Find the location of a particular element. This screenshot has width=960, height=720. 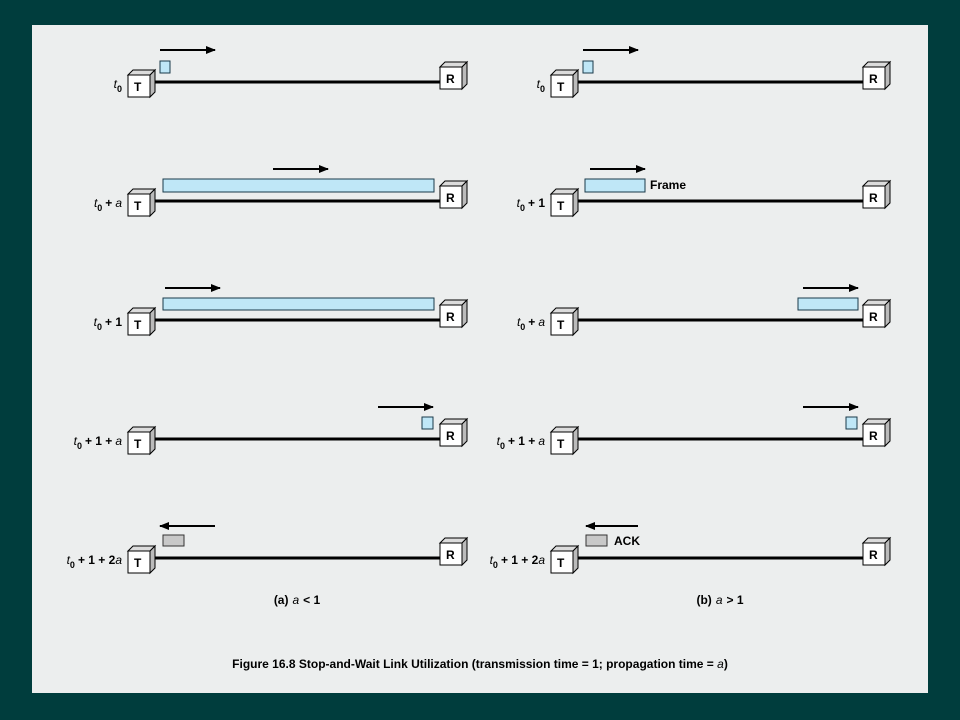

figure-close: ) is located at coordinates (726, 664).